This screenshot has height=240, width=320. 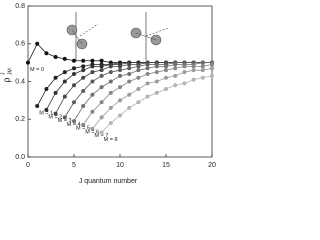 What do you see at coordinates (92, 132) in the screenshot?
I see `series-label: M = 6` at bounding box center [92, 132].